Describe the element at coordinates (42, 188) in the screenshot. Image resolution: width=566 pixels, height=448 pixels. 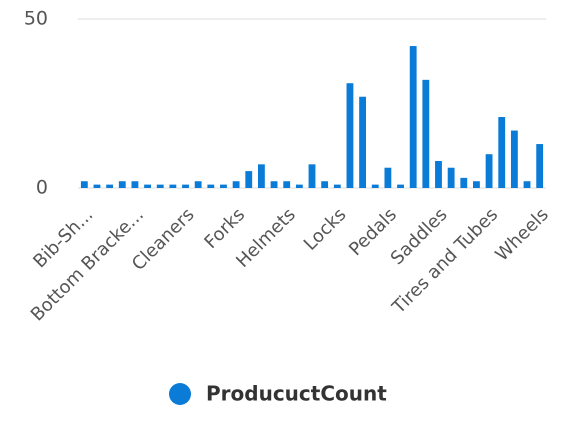
I see `y-tick-label: 0` at that location.